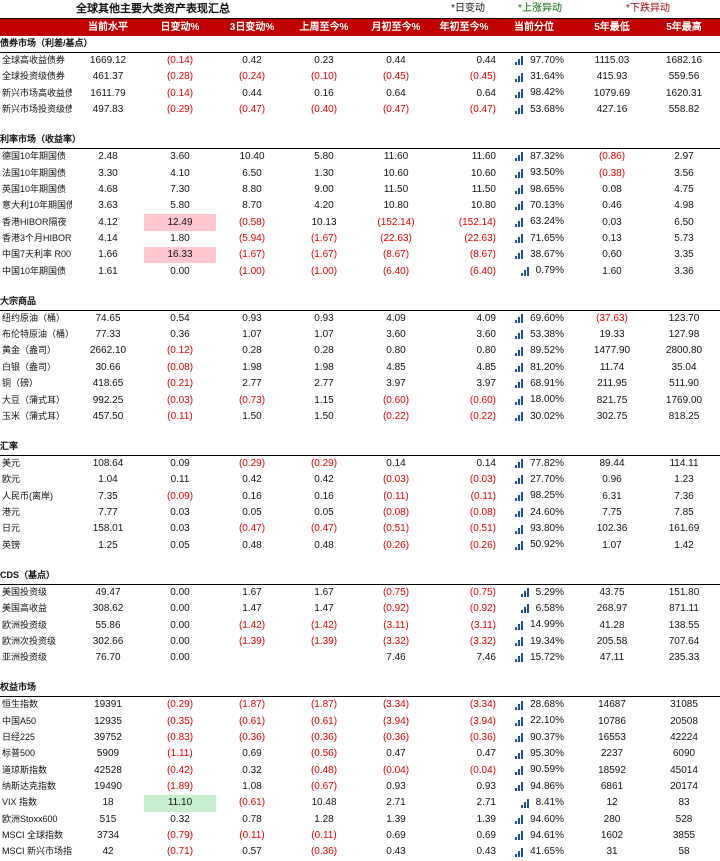 This screenshot has width=720, height=861. I want to click on 3day-change-cell: 8.70, so click(252, 206).